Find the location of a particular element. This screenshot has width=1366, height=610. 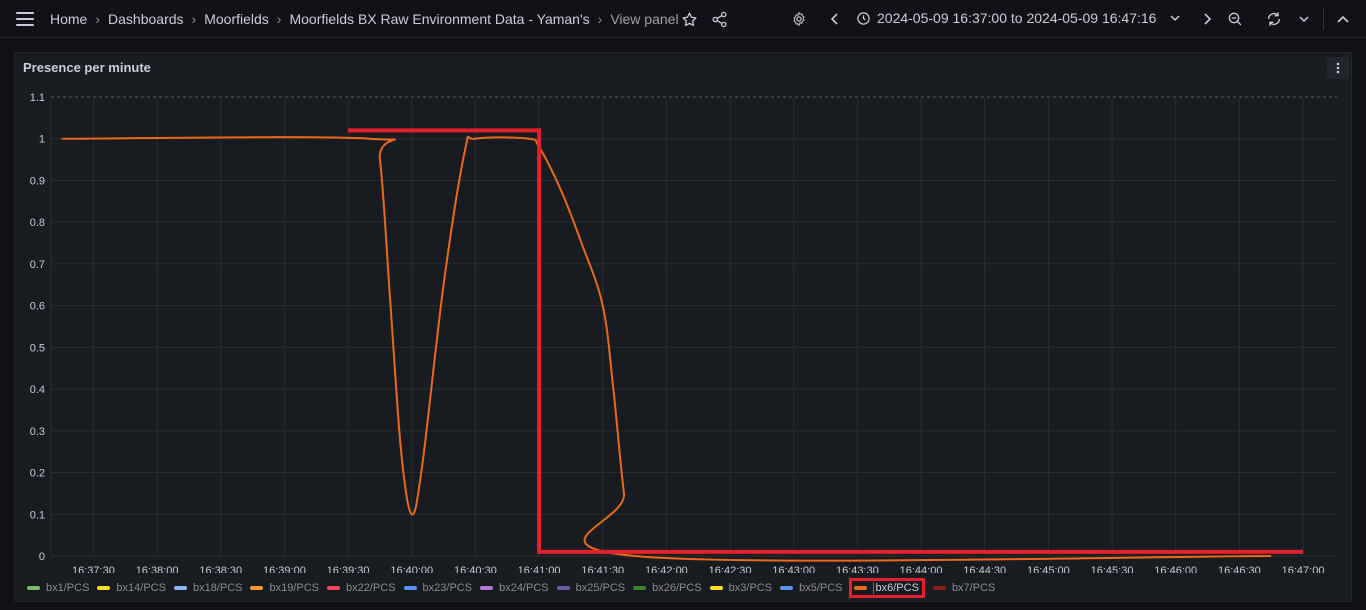

legend-label: bx23/PCS is located at coordinates (447, 588).